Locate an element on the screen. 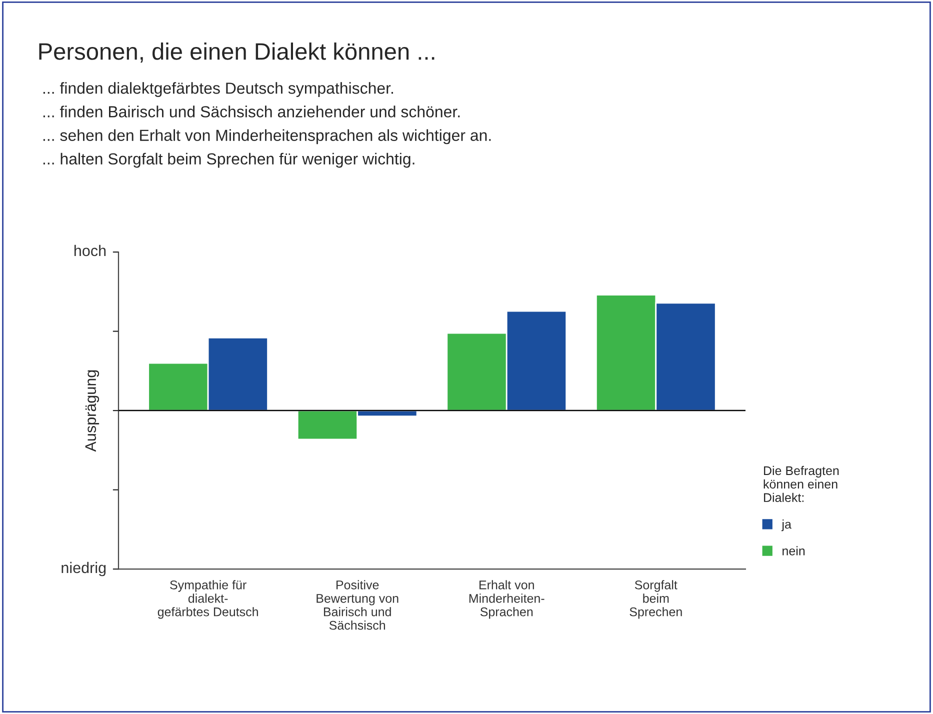 The width and height of the screenshot is (933, 714). text: hoch is located at coordinates (90, 250).